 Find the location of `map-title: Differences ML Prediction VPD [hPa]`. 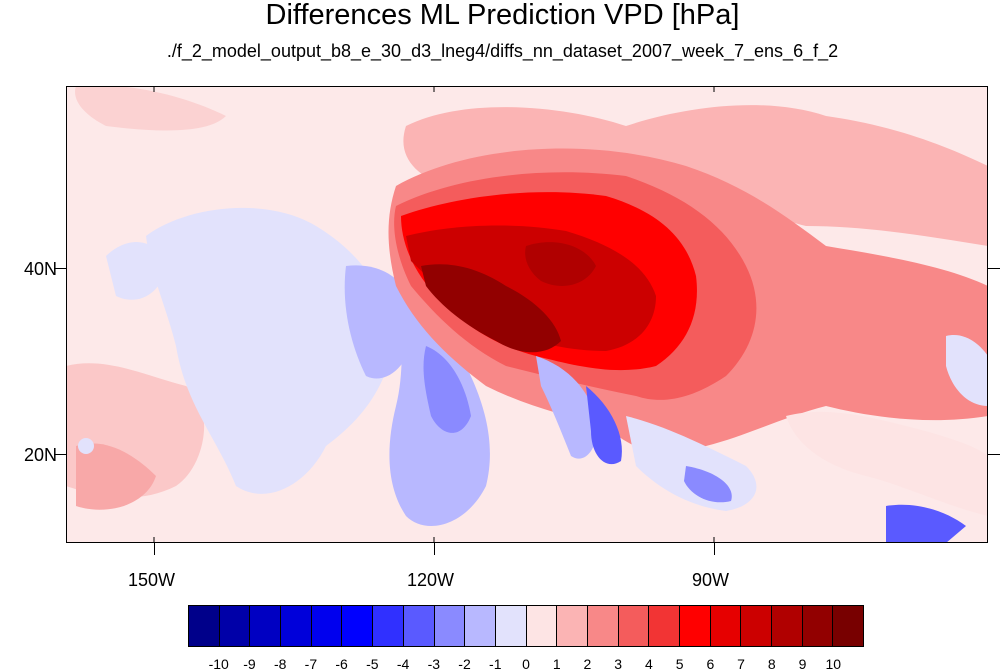

map-title: Differences ML Prediction VPD [hPa] is located at coordinates (502, 15).